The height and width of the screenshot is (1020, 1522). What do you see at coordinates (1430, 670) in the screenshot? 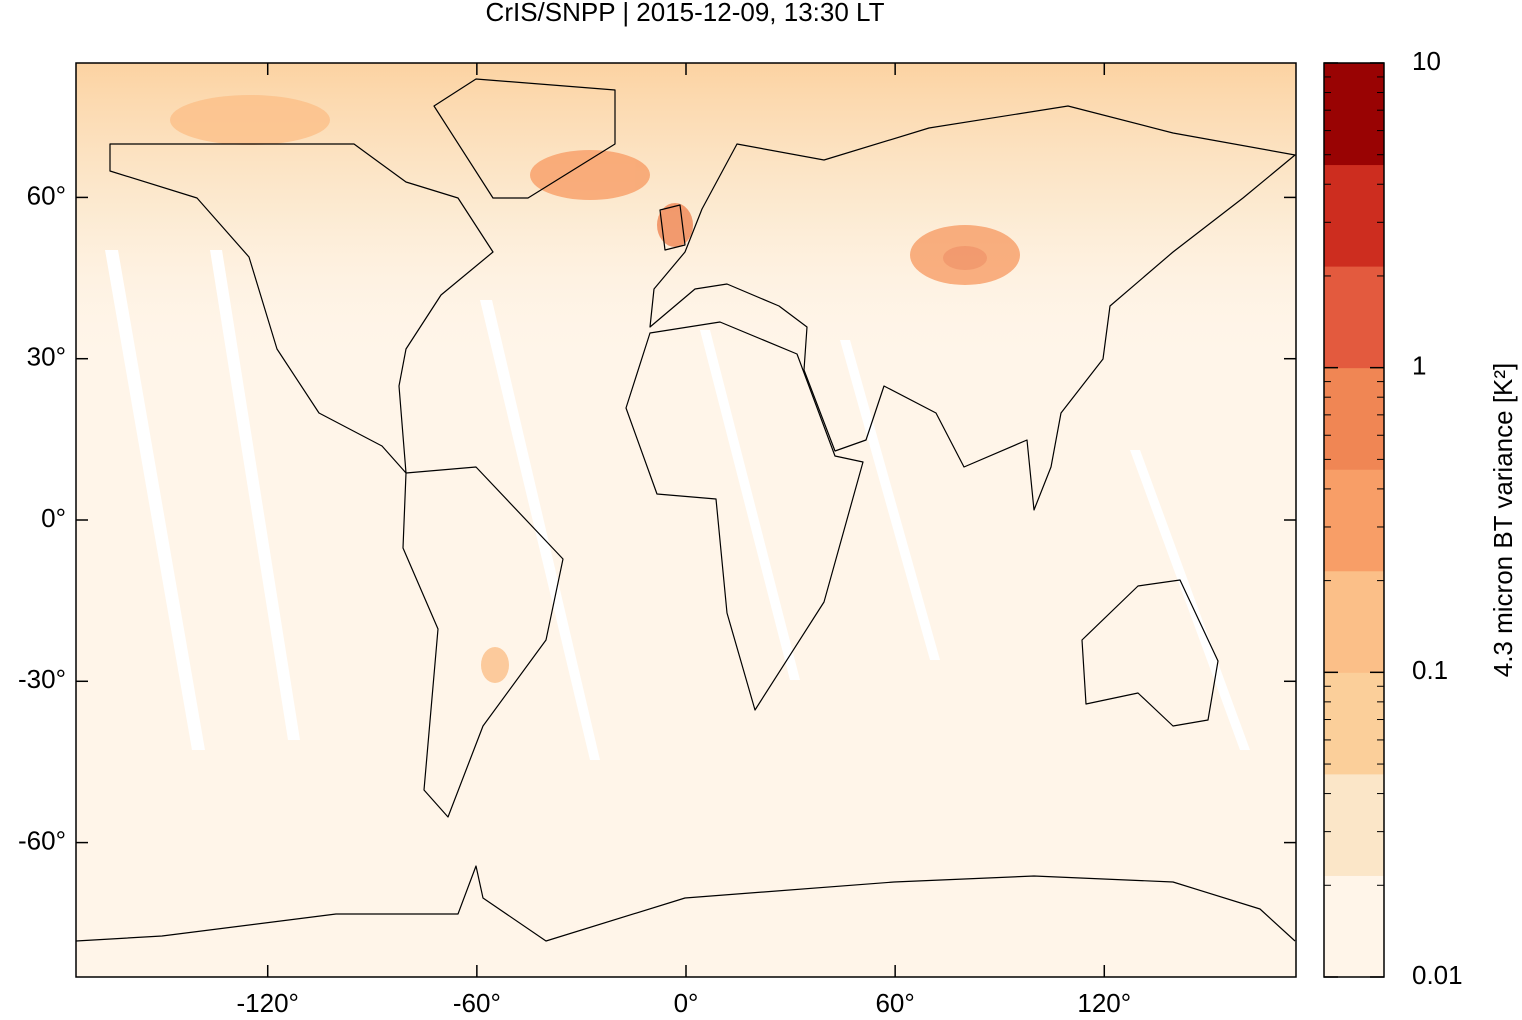
I see `colorbar-tick-label: 0.1` at bounding box center [1430, 670].